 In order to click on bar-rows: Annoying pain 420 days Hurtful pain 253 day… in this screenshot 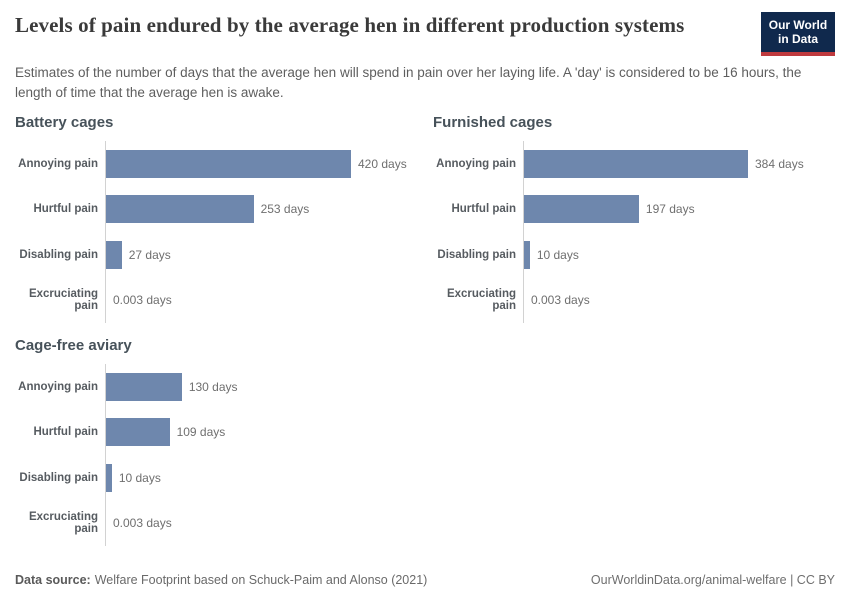, I will do `click(217, 232)`.